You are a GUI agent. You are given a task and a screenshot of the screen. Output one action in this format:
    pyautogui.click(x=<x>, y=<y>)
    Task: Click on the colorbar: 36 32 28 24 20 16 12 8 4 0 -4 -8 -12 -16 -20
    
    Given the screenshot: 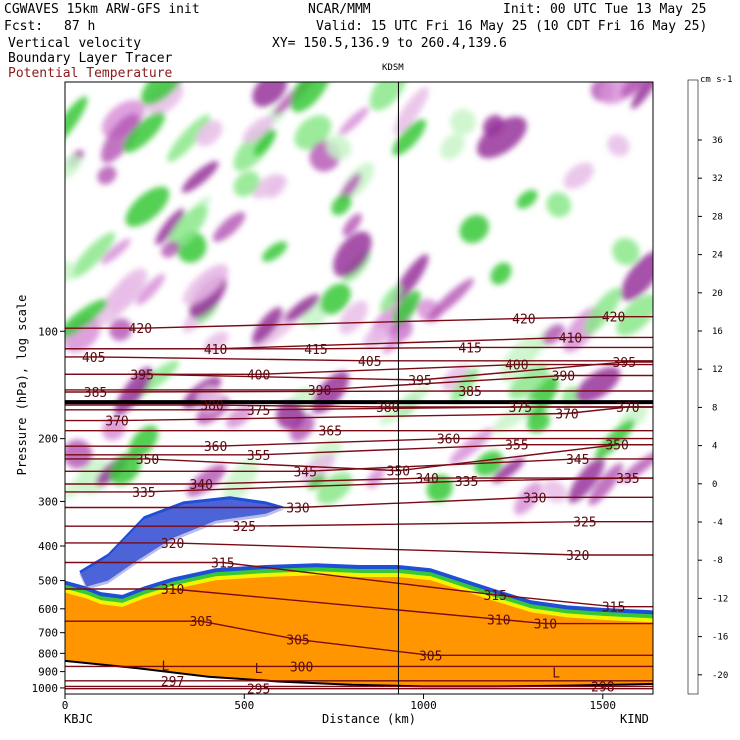 What is the action you would take?
    pyautogui.click(x=707, y=387)
    